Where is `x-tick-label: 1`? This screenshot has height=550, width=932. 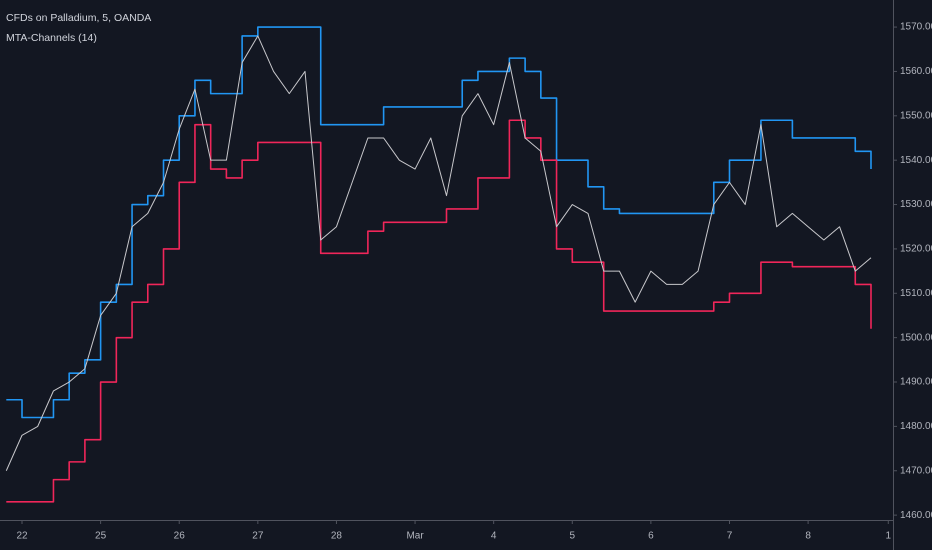 x-tick-label: 1 is located at coordinates (889, 536).